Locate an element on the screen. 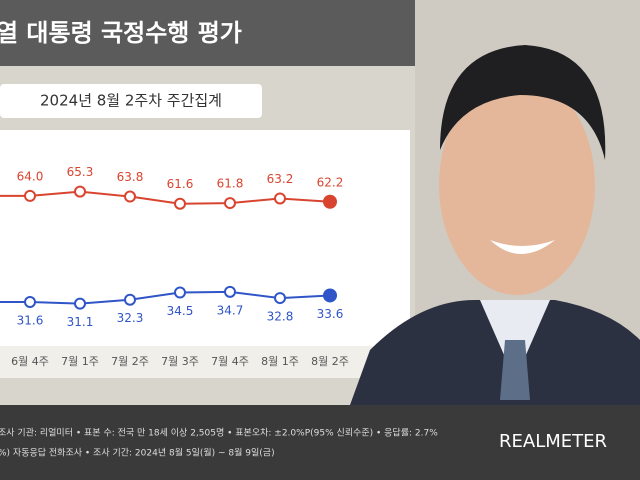  x-tick-label: 7월 4주 is located at coordinates (230, 361).